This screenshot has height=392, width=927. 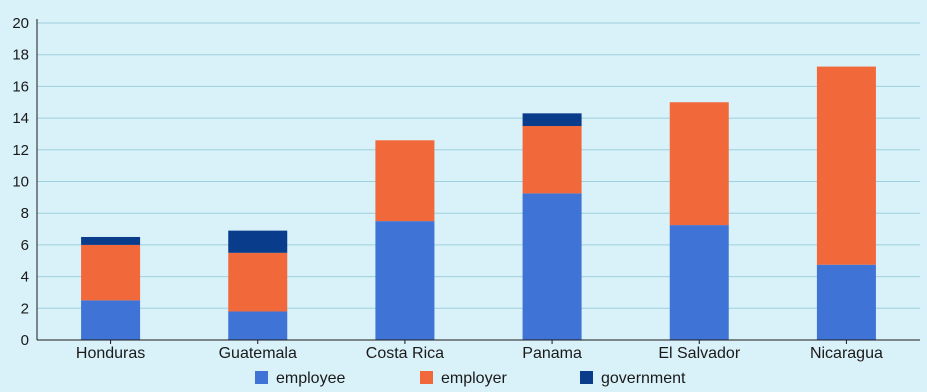 I want to click on y-tick-label: 18, so click(x=20, y=55).